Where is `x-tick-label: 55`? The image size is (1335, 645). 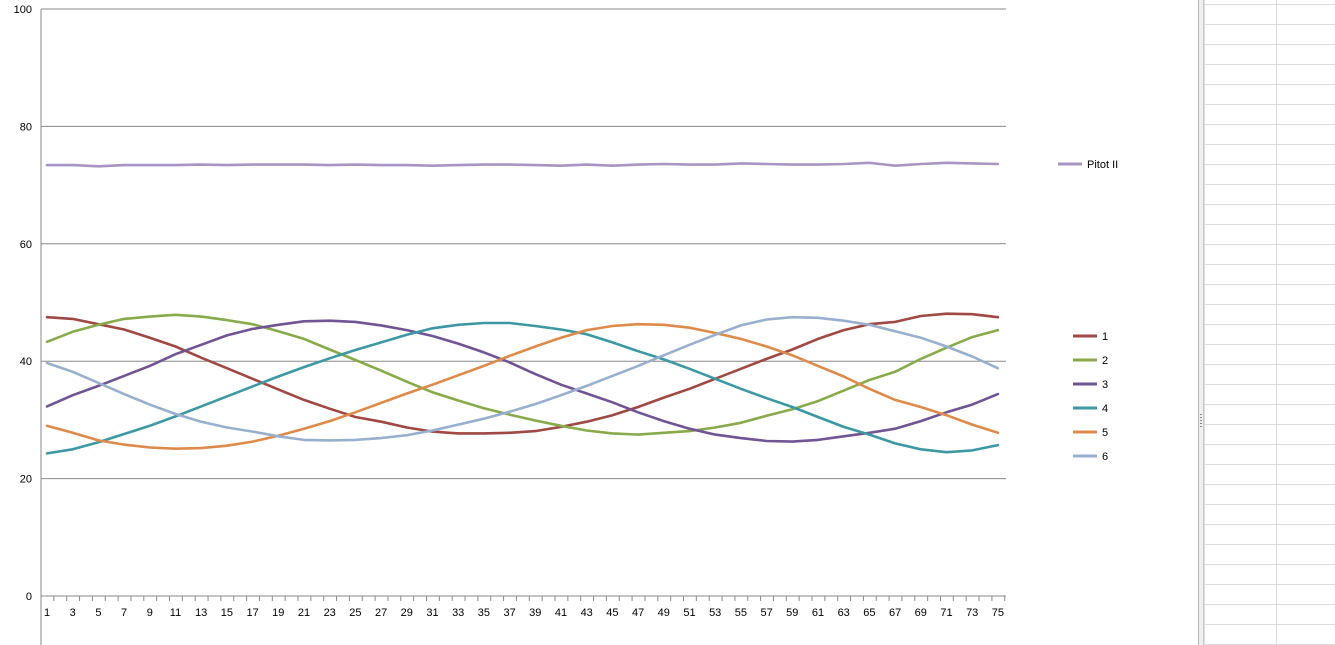 x-tick-label: 55 is located at coordinates (741, 613).